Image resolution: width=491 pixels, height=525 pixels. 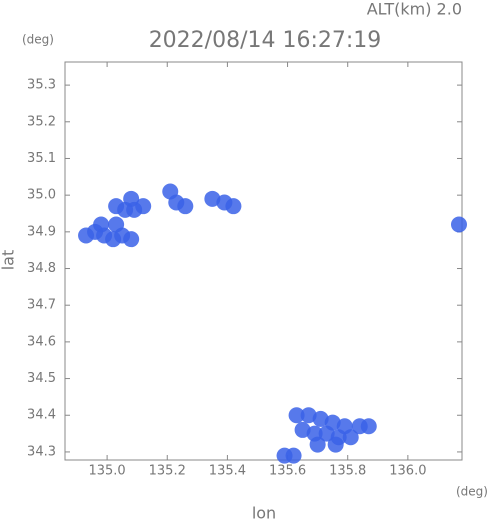 What do you see at coordinates (41, 305) in the screenshot?
I see `y-tick-label: 34.7` at bounding box center [41, 305].